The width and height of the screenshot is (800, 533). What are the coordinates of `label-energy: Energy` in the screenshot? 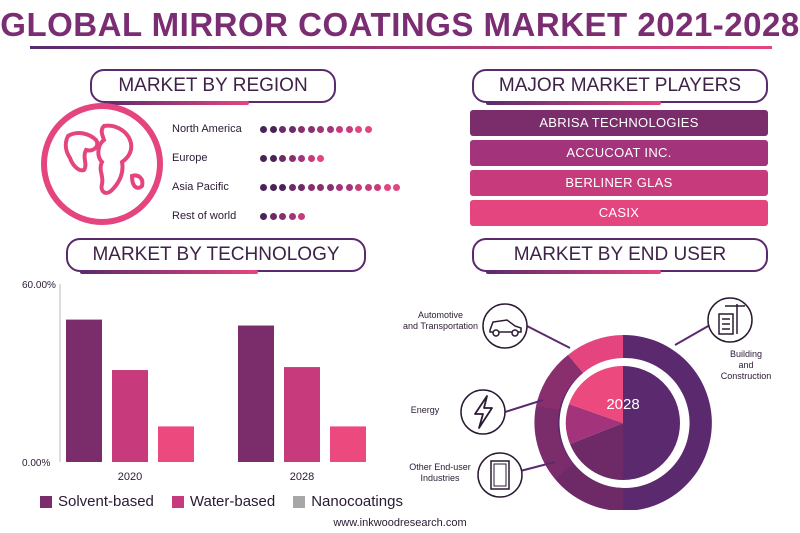 It's located at (425, 410).